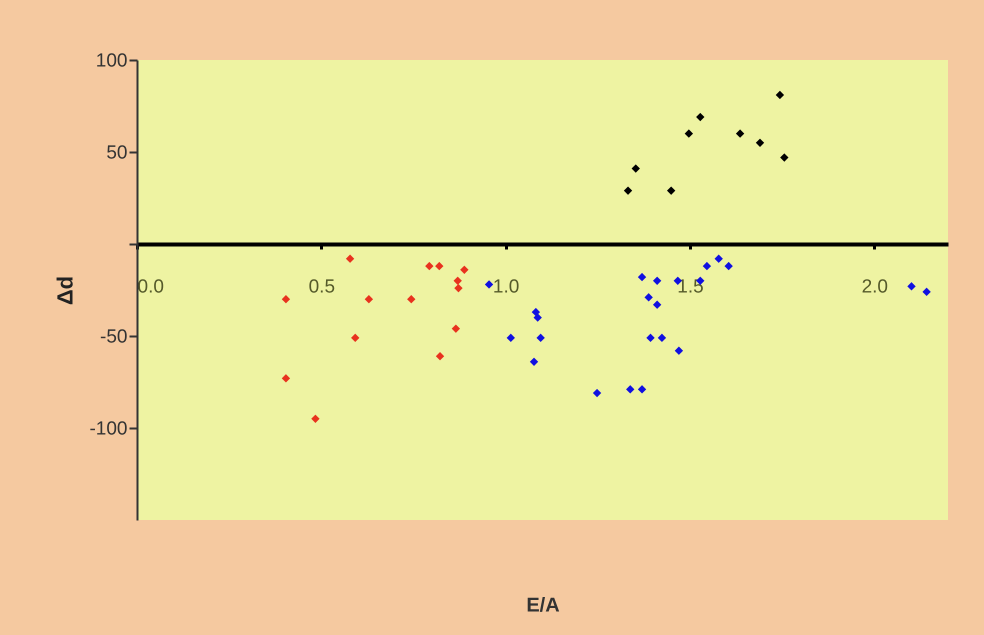  What do you see at coordinates (114, 337) in the screenshot?
I see `y-tick-label: -50` at bounding box center [114, 337].